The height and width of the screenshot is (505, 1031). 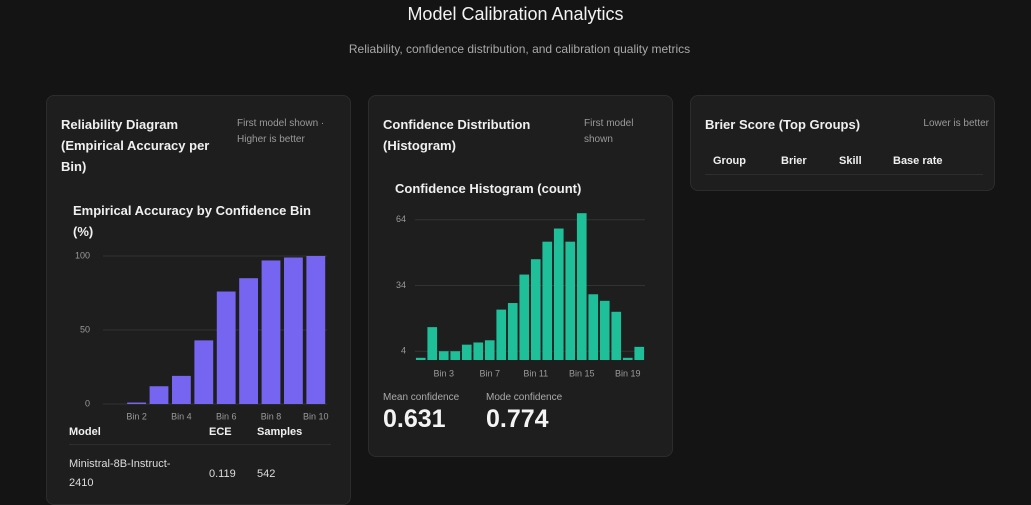 What do you see at coordinates (515, 14) in the screenshot?
I see `page-title: Model Calibration Analytics` at bounding box center [515, 14].